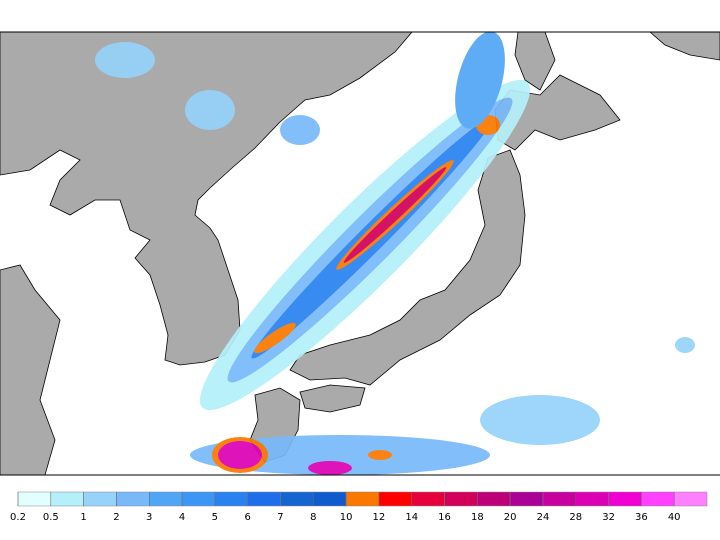  I want to click on colorbar-label: 18, so click(477, 517).